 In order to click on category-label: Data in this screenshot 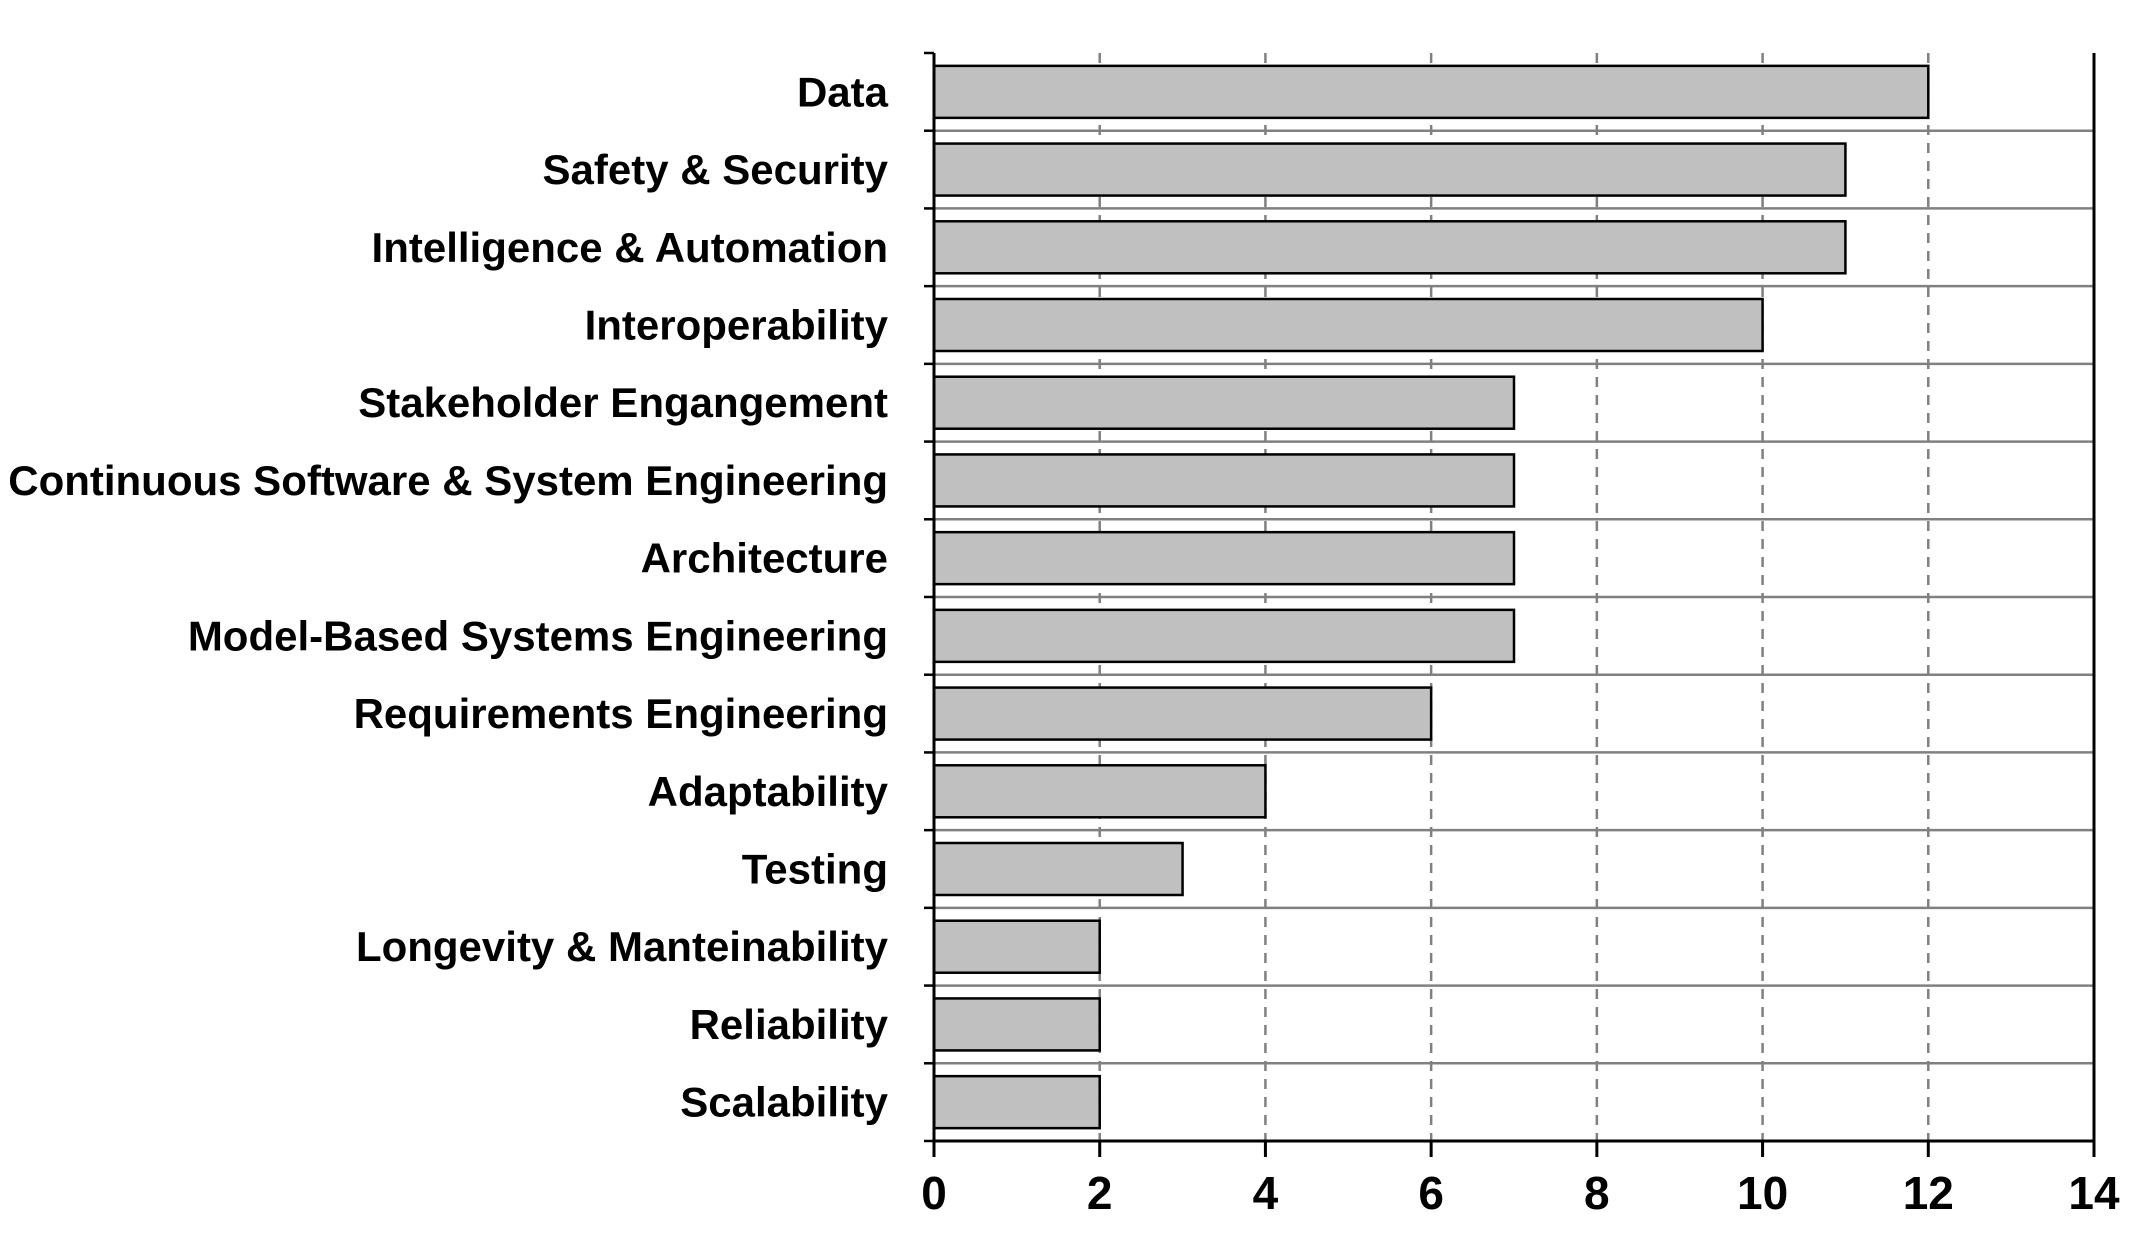, I will do `click(843, 91)`.